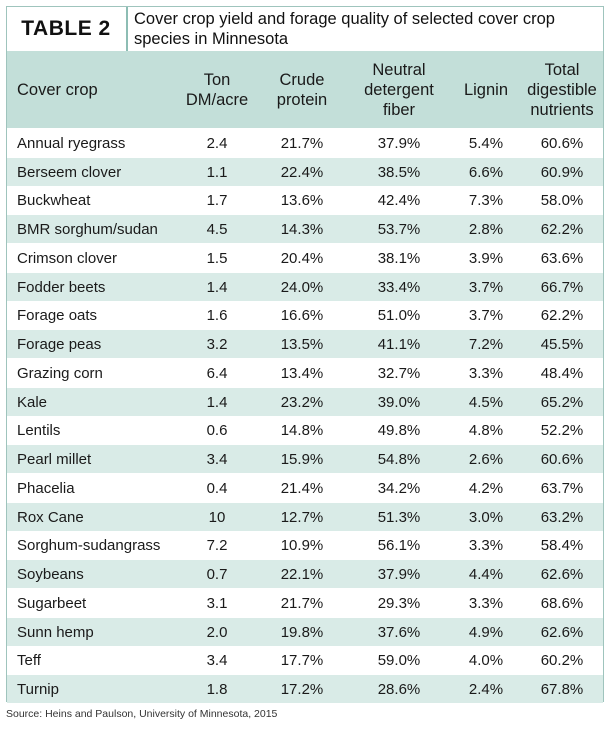  I want to click on cell-neutral-detergent-fiber: 38.1%, so click(399, 258).